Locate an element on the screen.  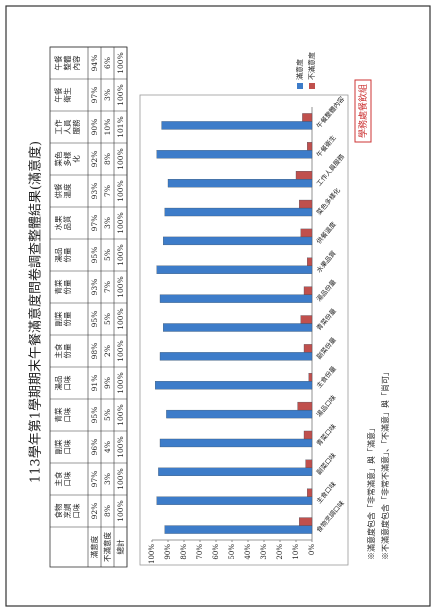
note: ※不滿意度包含「非常不滿意」、「不滿意」與「尚可」 is located at coordinates (385, 464).